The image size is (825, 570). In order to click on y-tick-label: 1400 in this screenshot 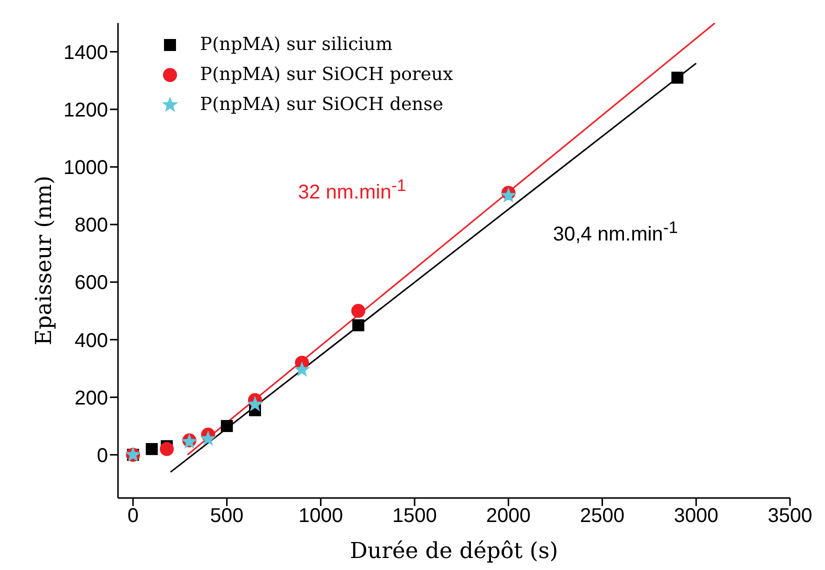, I will do `click(86, 53)`.